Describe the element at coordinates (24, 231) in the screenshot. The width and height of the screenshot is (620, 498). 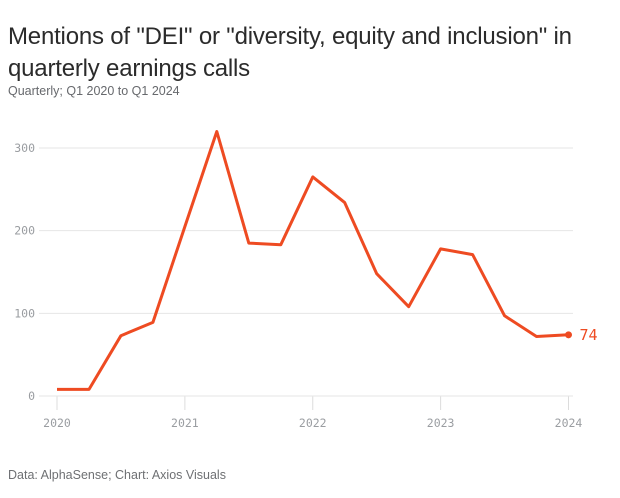
I see `y-axis-tick-label: 200` at that location.